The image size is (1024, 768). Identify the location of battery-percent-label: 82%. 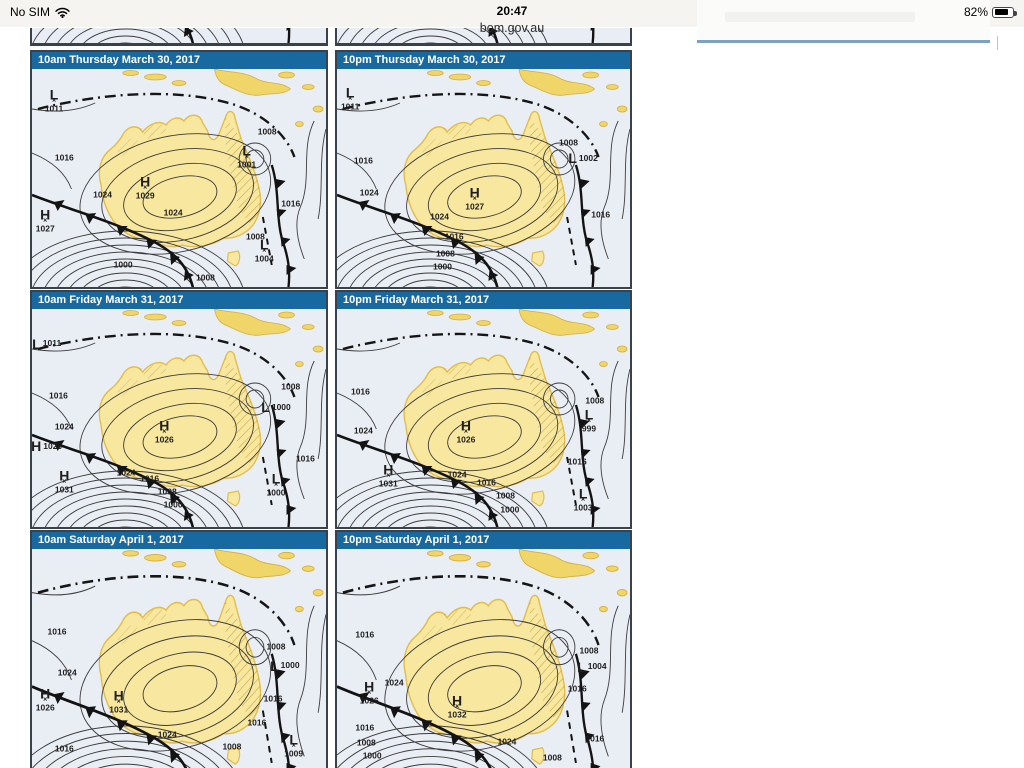
(975, 12).